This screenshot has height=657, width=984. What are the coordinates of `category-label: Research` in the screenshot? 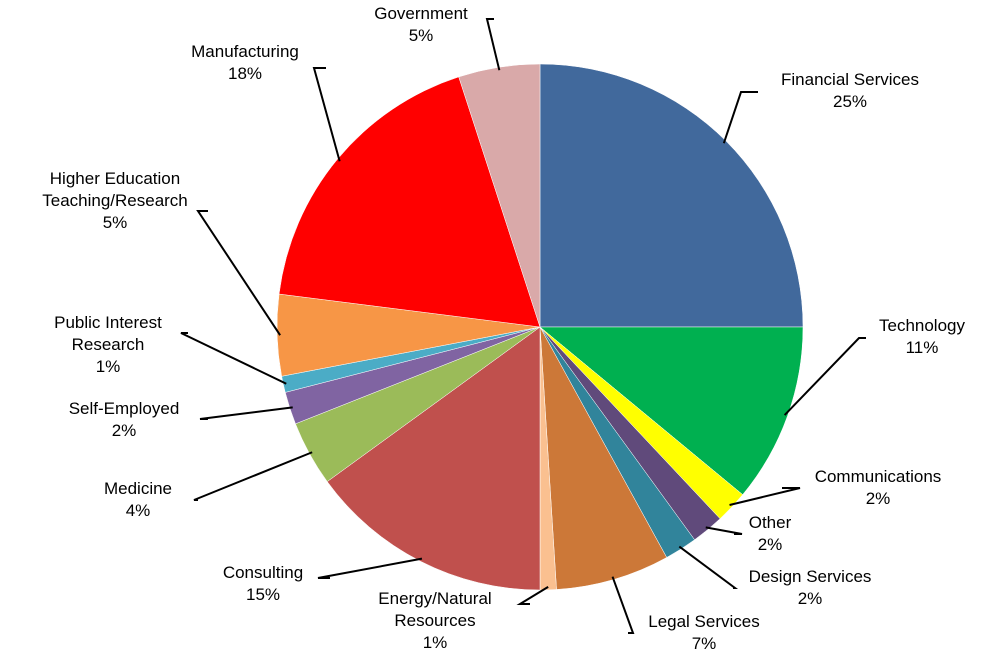 It's located at (108, 344).